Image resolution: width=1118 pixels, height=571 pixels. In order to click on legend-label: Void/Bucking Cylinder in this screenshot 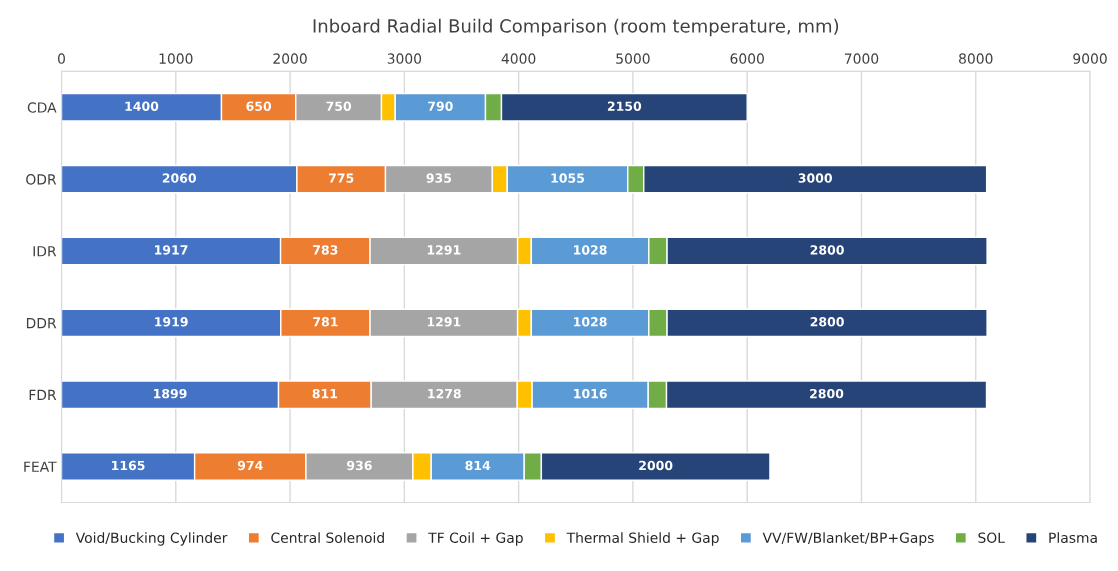, I will do `click(151, 539)`.